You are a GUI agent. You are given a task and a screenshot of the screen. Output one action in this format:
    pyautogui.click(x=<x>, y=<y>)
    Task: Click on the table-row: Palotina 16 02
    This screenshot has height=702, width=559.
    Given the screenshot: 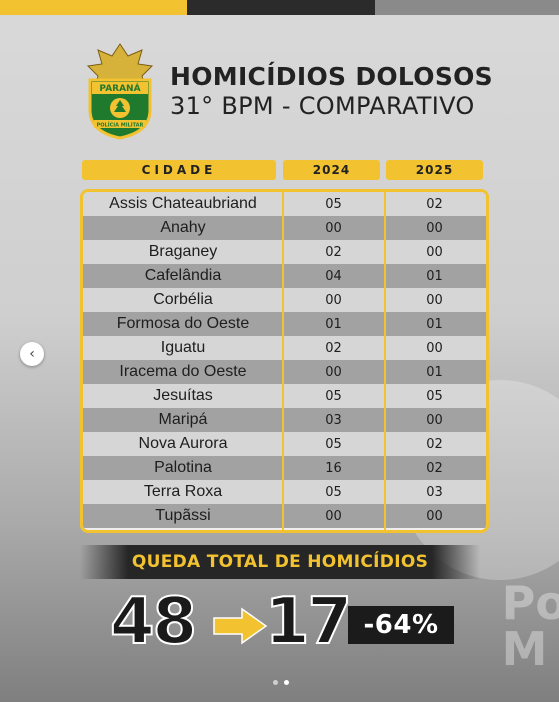 What is the action you would take?
    pyautogui.click(x=284, y=468)
    